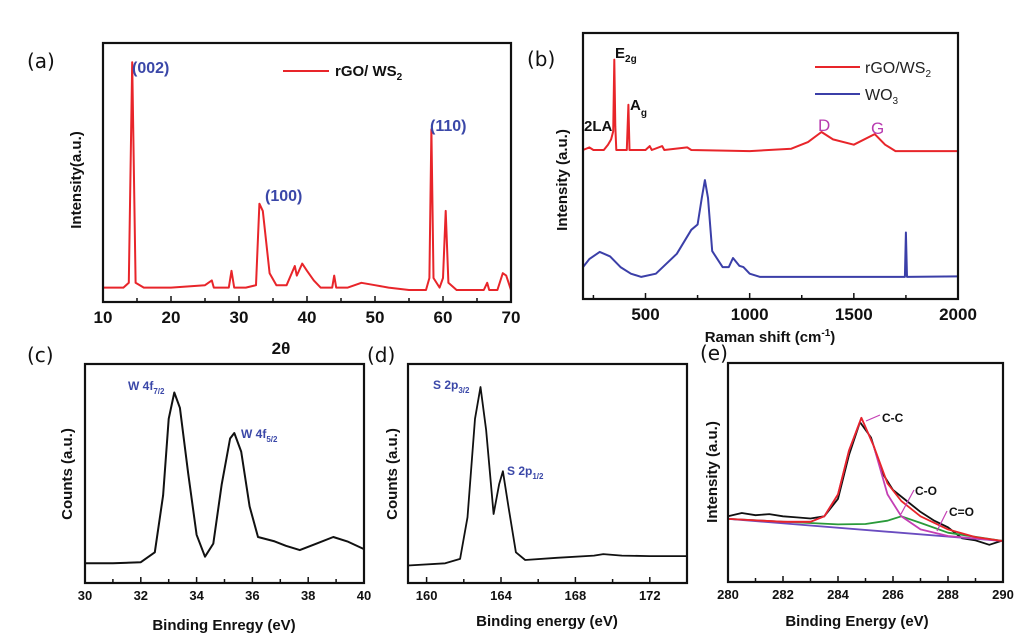 Image resolution: width=1029 pixels, height=642 pixels. Describe the element at coordinates (448, 126) in the screenshot. I see `peak-label-110: (110)` at that location.